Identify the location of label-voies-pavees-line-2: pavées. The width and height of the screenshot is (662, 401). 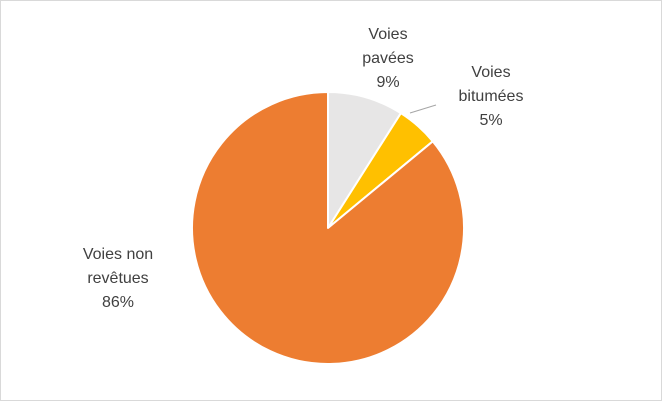
(388, 58).